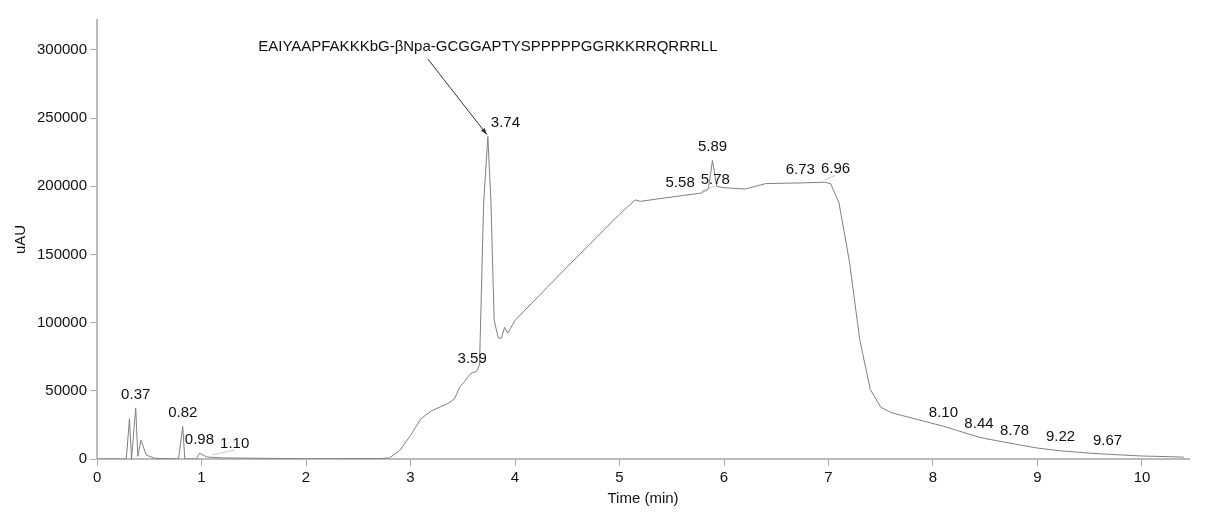  Describe the element at coordinates (1014, 429) in the screenshot. I see `annotation: 8.78` at that location.